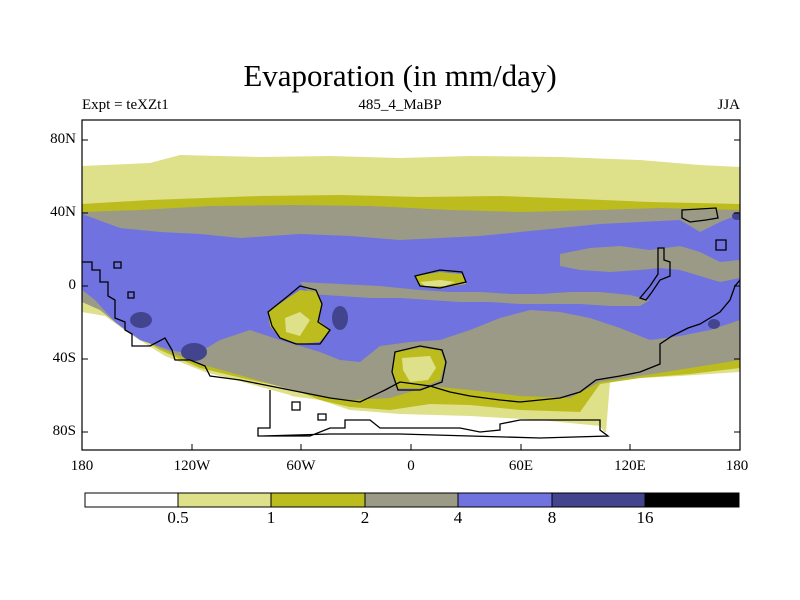 The height and width of the screenshot is (600, 800). I want to click on plot-title: Evaporation (in mm/day), so click(400, 75).